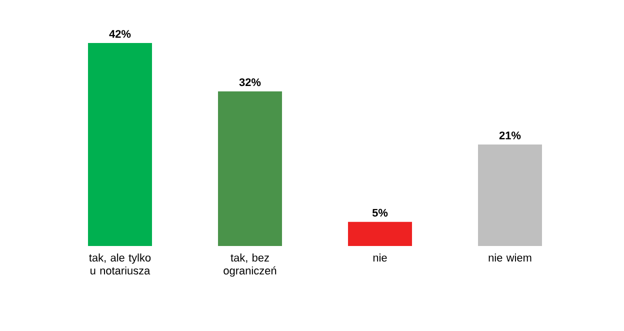  I want to click on data-label: 42%, so click(120, 34).